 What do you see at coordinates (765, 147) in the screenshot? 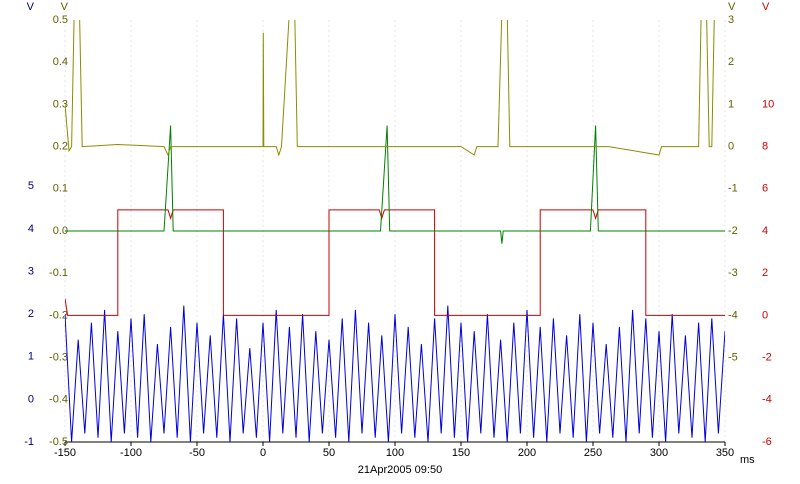
I see `y-tick-label: 8` at bounding box center [765, 147].